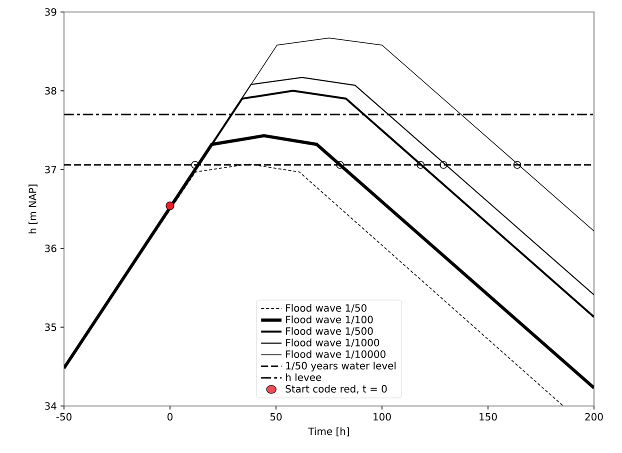  Describe the element at coordinates (341, 367) in the screenshot. I see `legend-label: 1/50 years water level` at that location.